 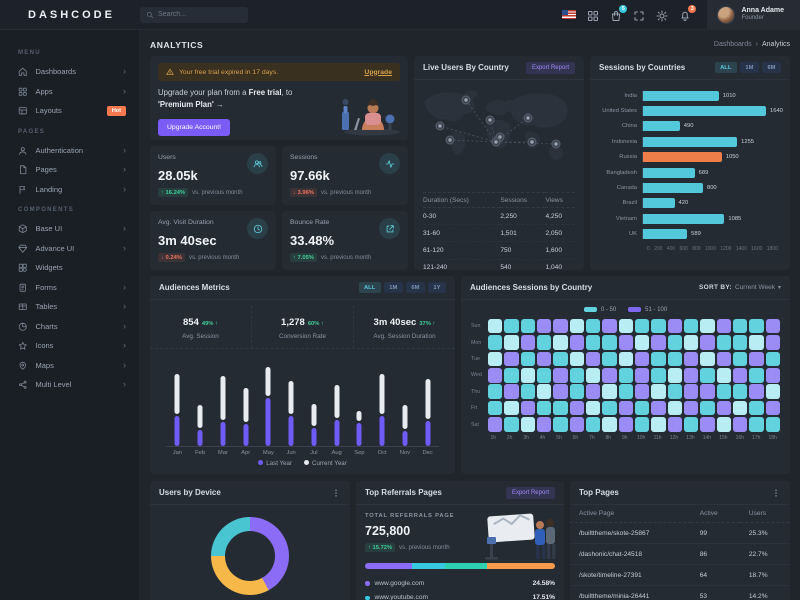 What do you see at coordinates (69, 268) in the screenshot?
I see `sidebar-item-widgets: Widgets` at bounding box center [69, 268].